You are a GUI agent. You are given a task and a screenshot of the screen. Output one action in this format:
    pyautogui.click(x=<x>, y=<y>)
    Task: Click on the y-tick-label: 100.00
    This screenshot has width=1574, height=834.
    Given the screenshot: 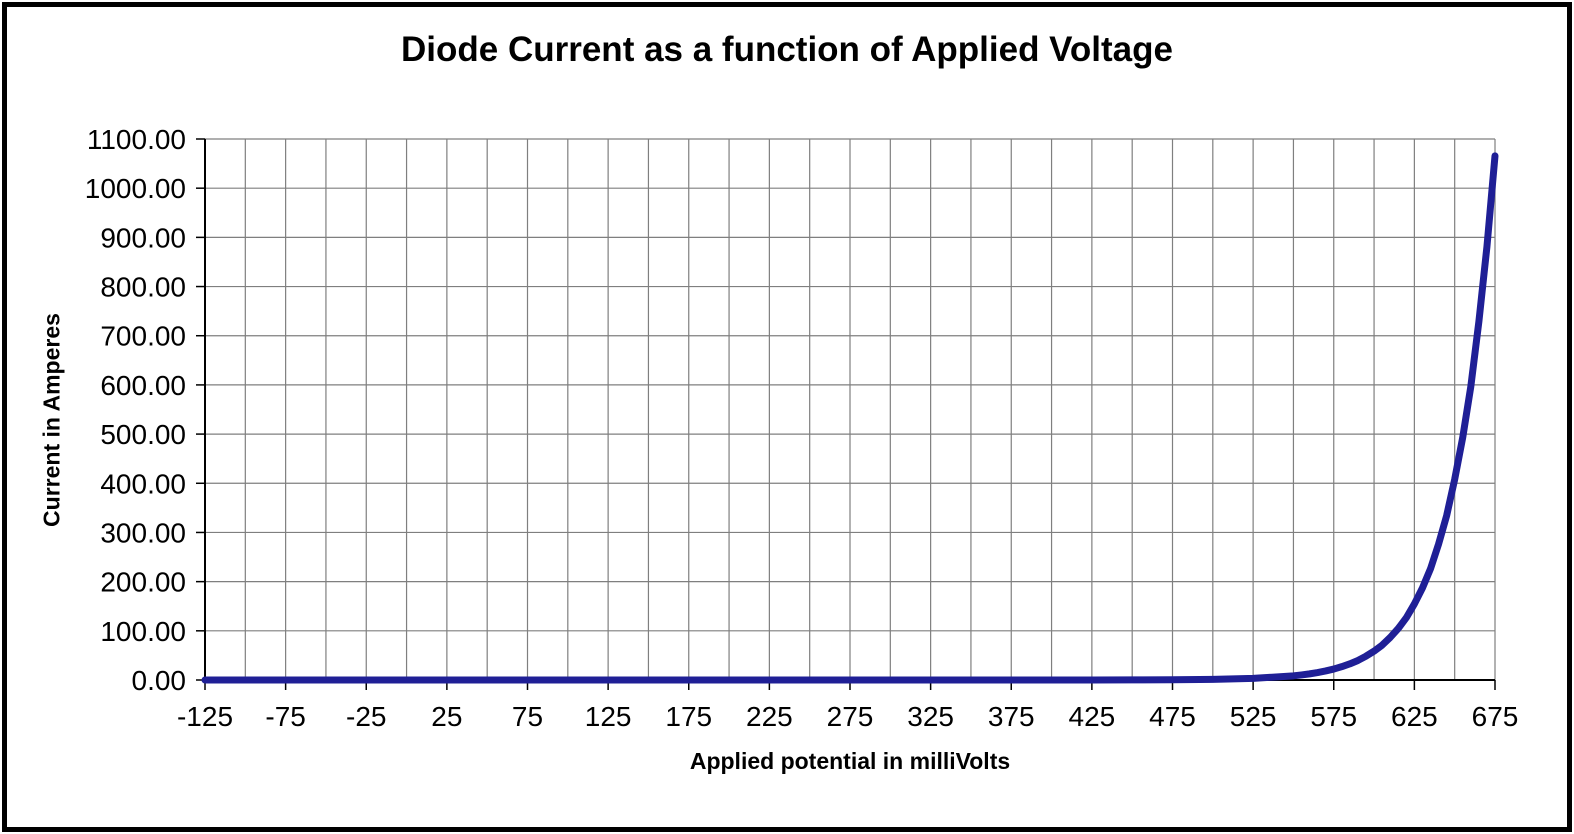 What is the action you would take?
    pyautogui.click(x=143, y=631)
    